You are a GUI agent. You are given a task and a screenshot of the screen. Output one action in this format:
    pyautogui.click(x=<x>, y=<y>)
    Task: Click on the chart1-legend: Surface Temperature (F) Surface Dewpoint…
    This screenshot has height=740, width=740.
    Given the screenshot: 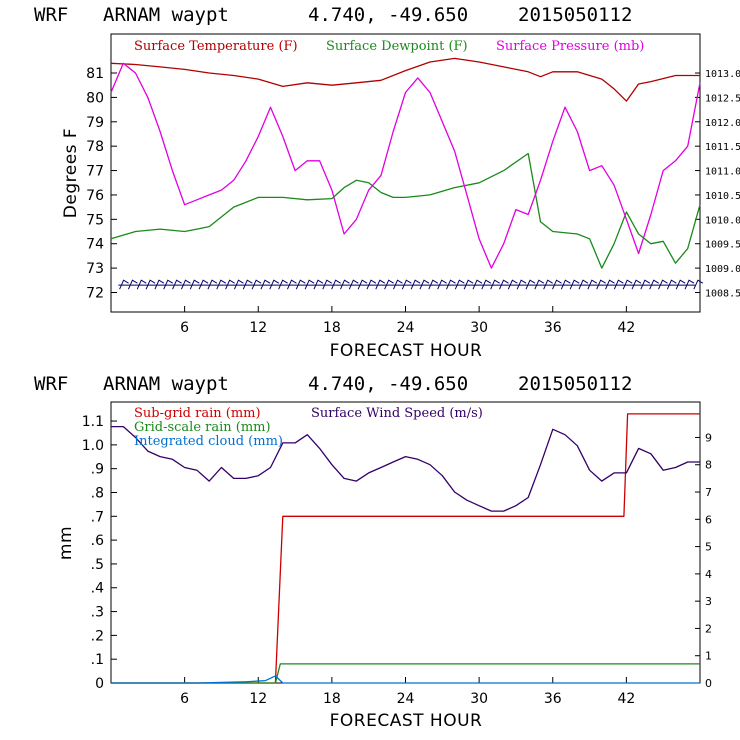 What is the action you would take?
    pyautogui.click(x=389, y=46)
    